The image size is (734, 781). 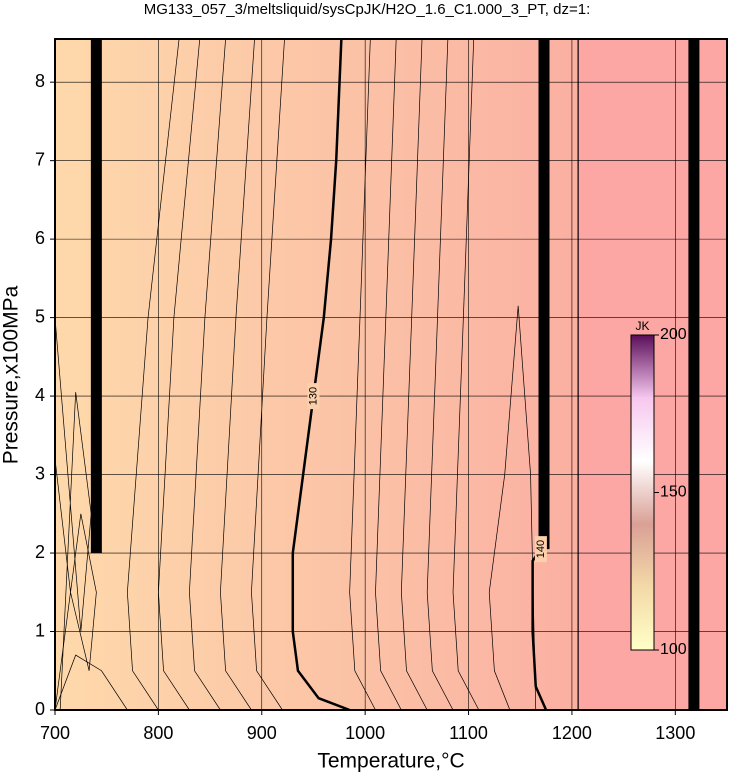 I want to click on x-tick-label: 1100, so click(x=468, y=733).